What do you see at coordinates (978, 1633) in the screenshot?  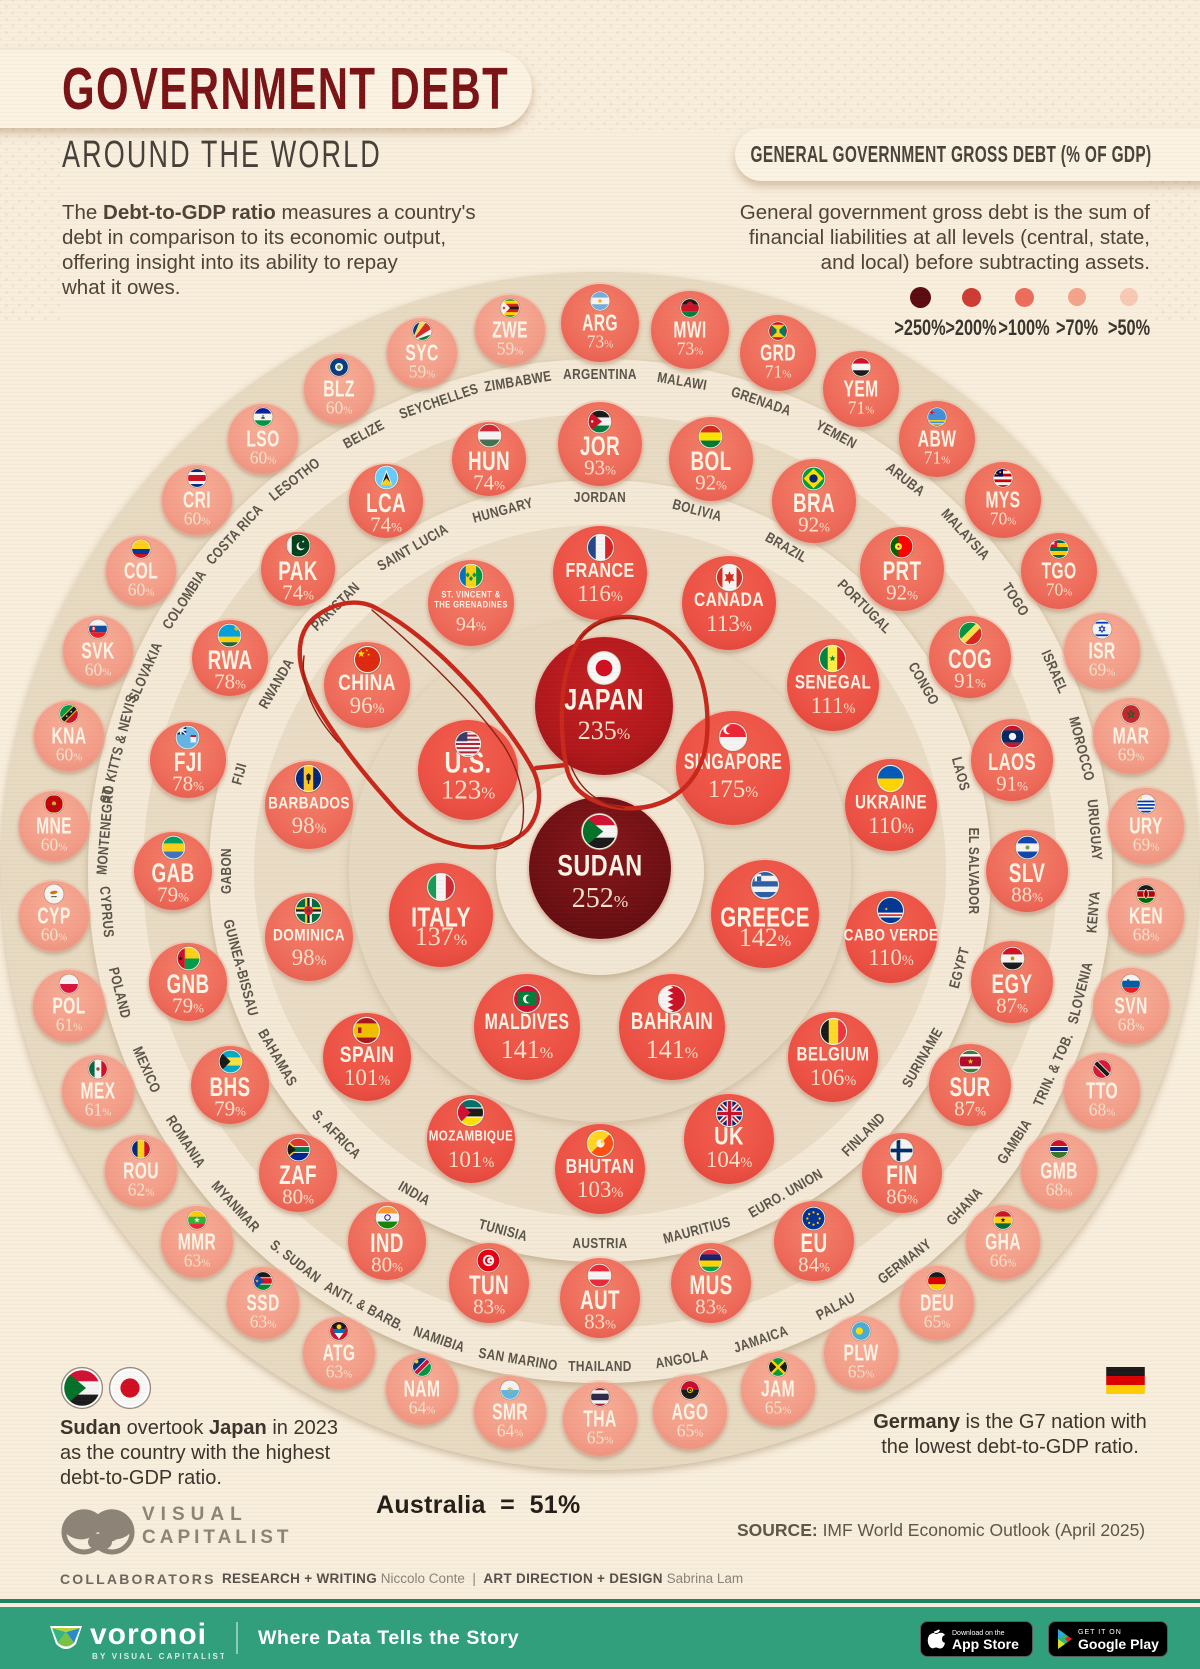 I see `svg-text: Download on the` at bounding box center [978, 1633].